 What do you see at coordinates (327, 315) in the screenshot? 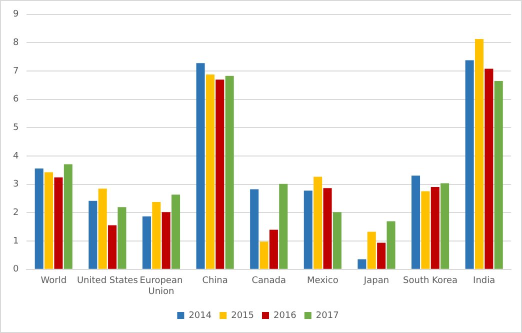
I see `legend-label: 2017` at bounding box center [327, 315].